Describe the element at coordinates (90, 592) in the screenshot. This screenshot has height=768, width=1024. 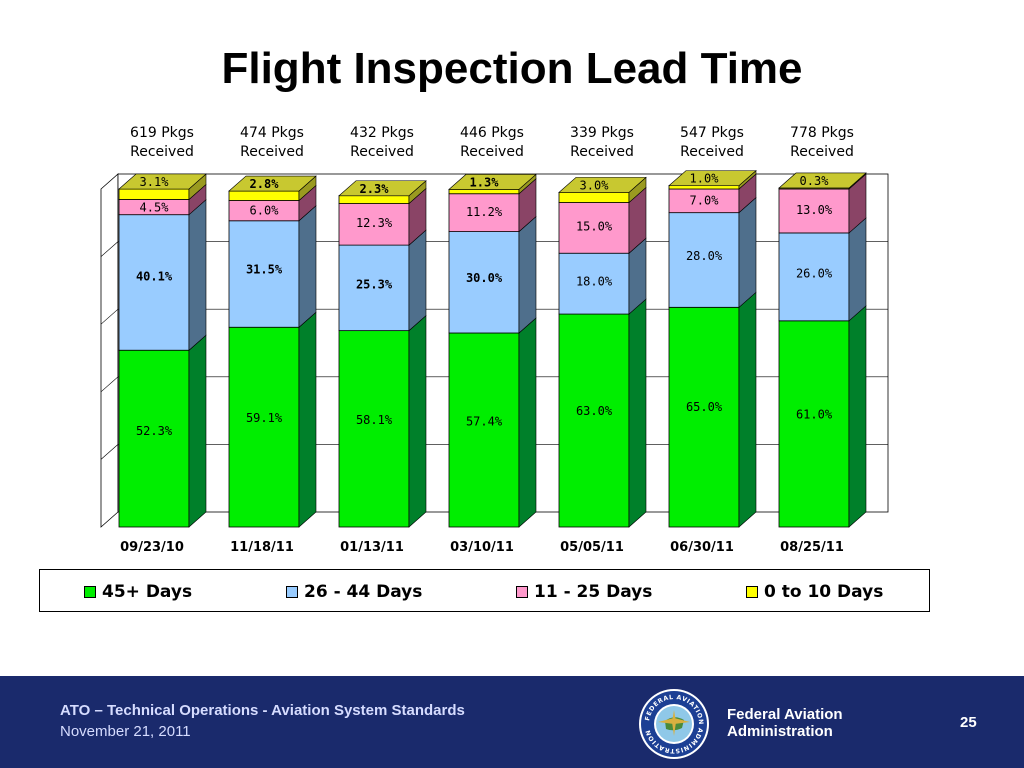
I see `legend-swatch-45-plus-days` at that location.